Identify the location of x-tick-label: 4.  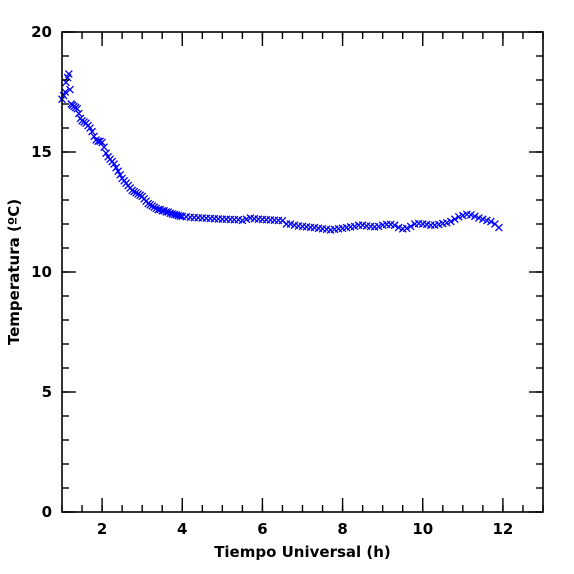
(182, 529).